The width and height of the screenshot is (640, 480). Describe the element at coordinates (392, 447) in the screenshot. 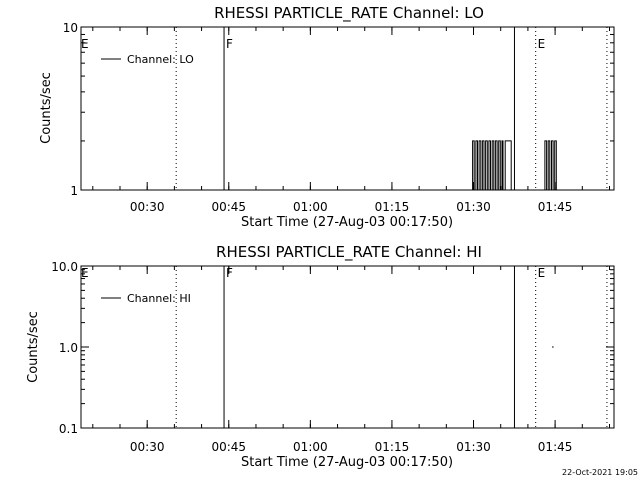

I see `hi-x-tick-label-3: 01:15` at that location.